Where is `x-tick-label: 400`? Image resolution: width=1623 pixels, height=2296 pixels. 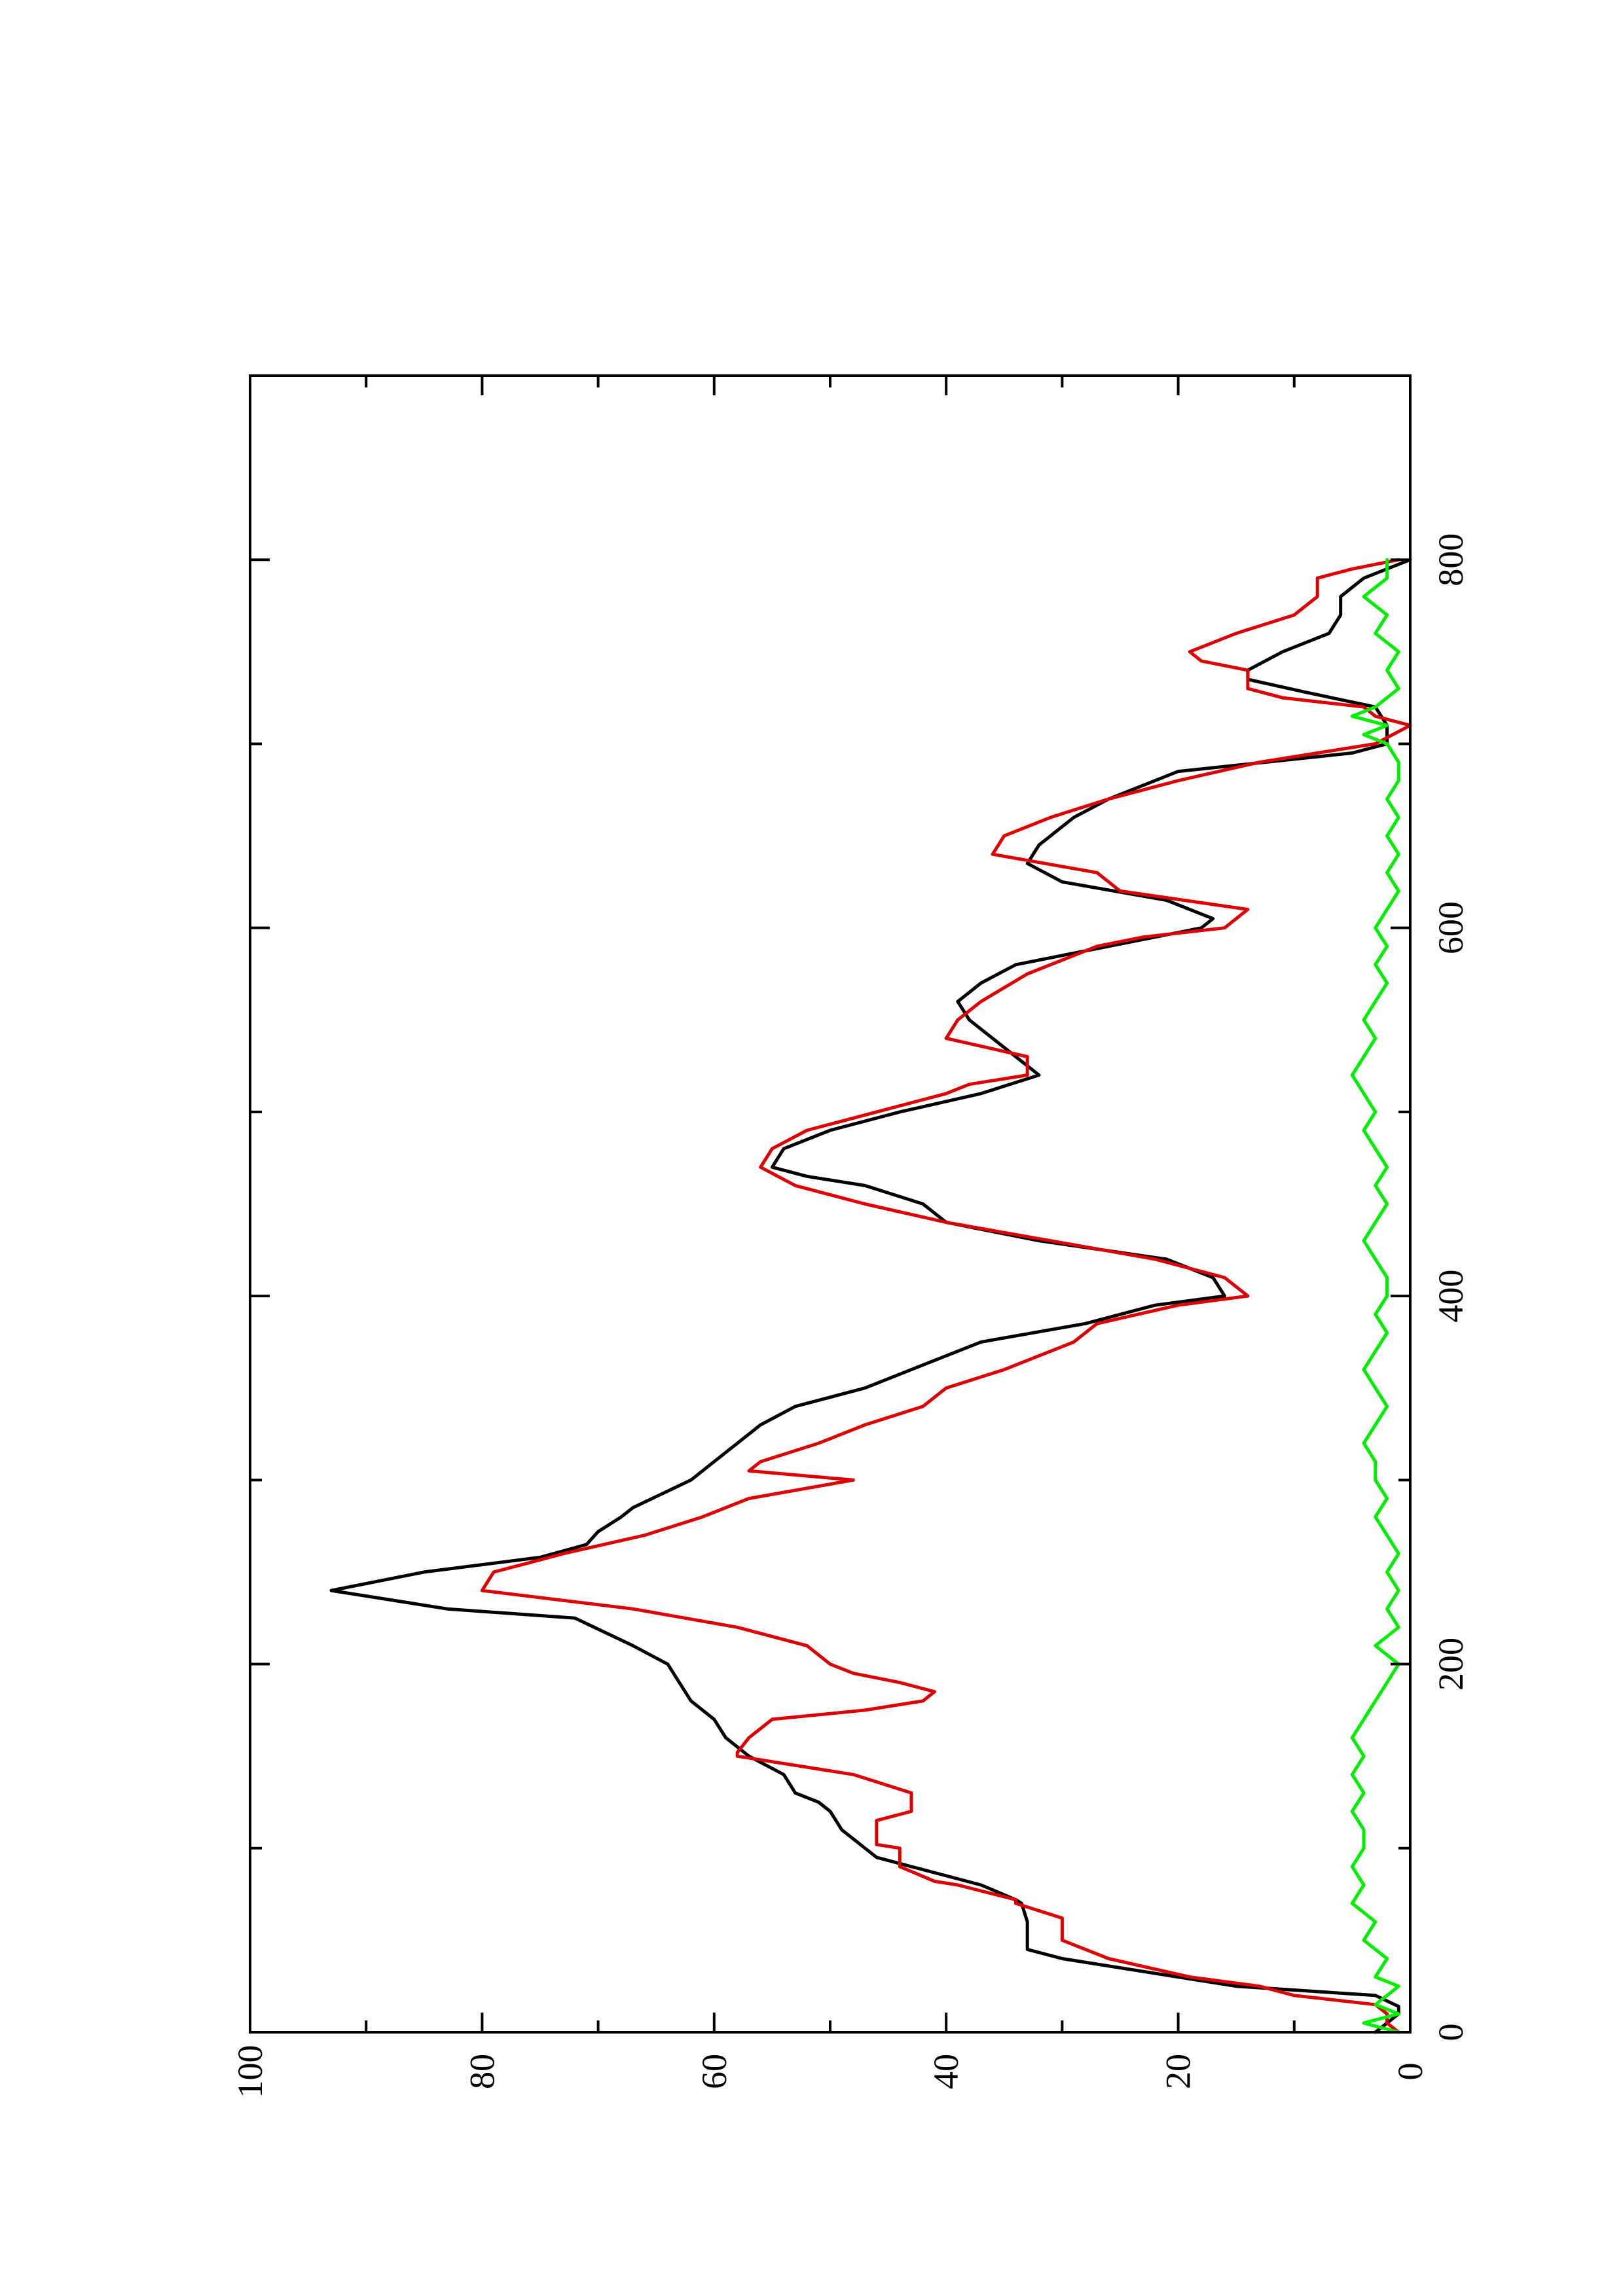 x-tick-label: 400 is located at coordinates (1450, 1296).